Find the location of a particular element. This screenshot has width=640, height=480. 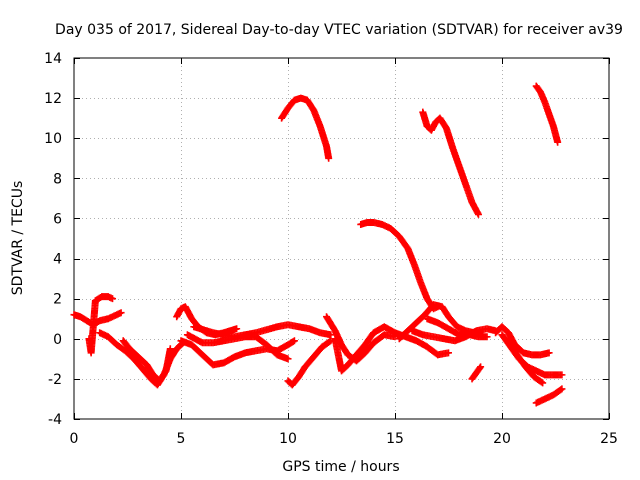

x-axis-label: GPS time / hours is located at coordinates (340, 467).